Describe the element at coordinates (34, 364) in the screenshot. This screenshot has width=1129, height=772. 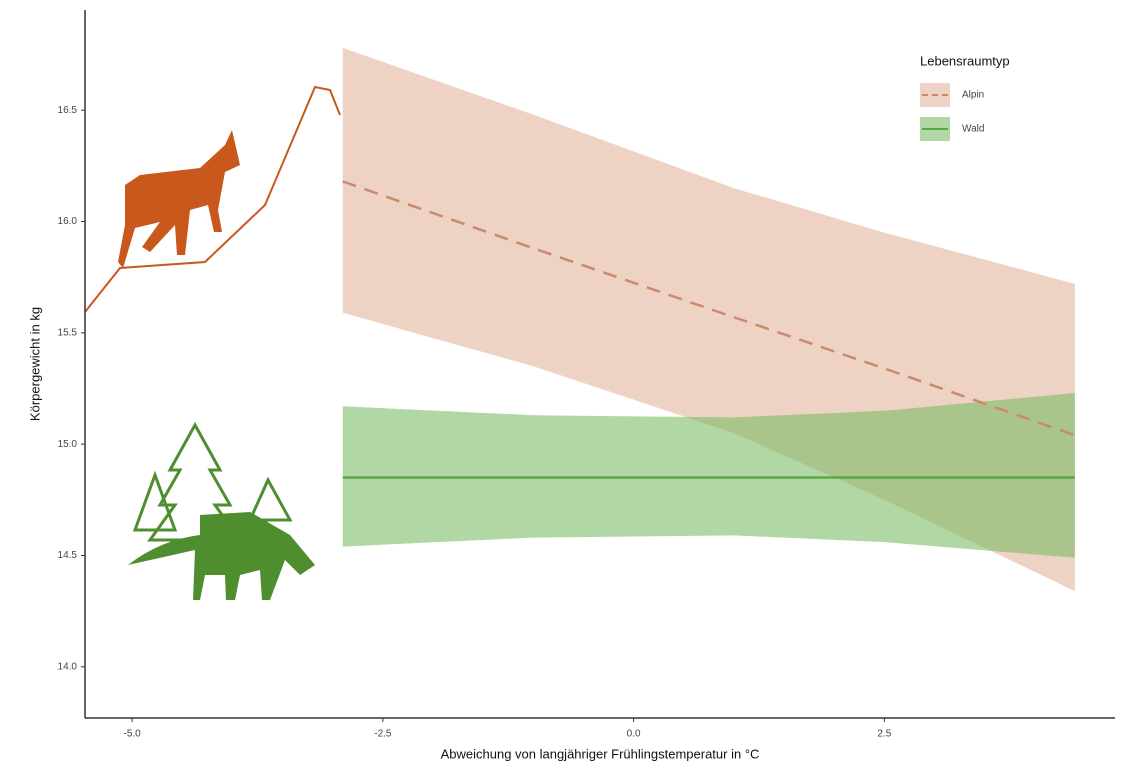
I see `y-axis-title: Körpergewicht in kg` at that location.